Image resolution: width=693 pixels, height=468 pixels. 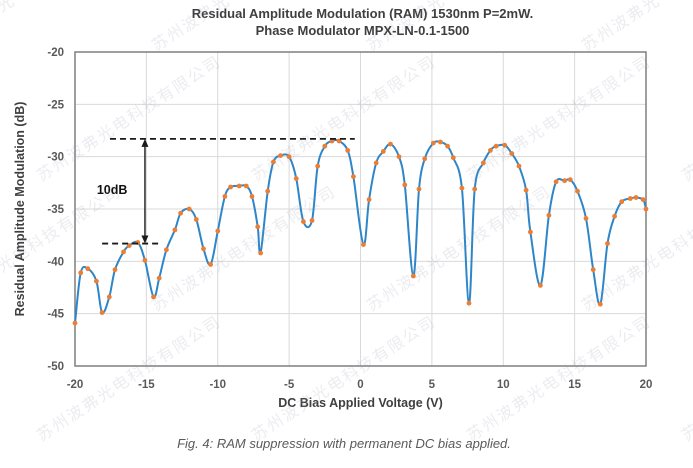 I want to click on y-axis-tick-label: -30, so click(x=55, y=158).